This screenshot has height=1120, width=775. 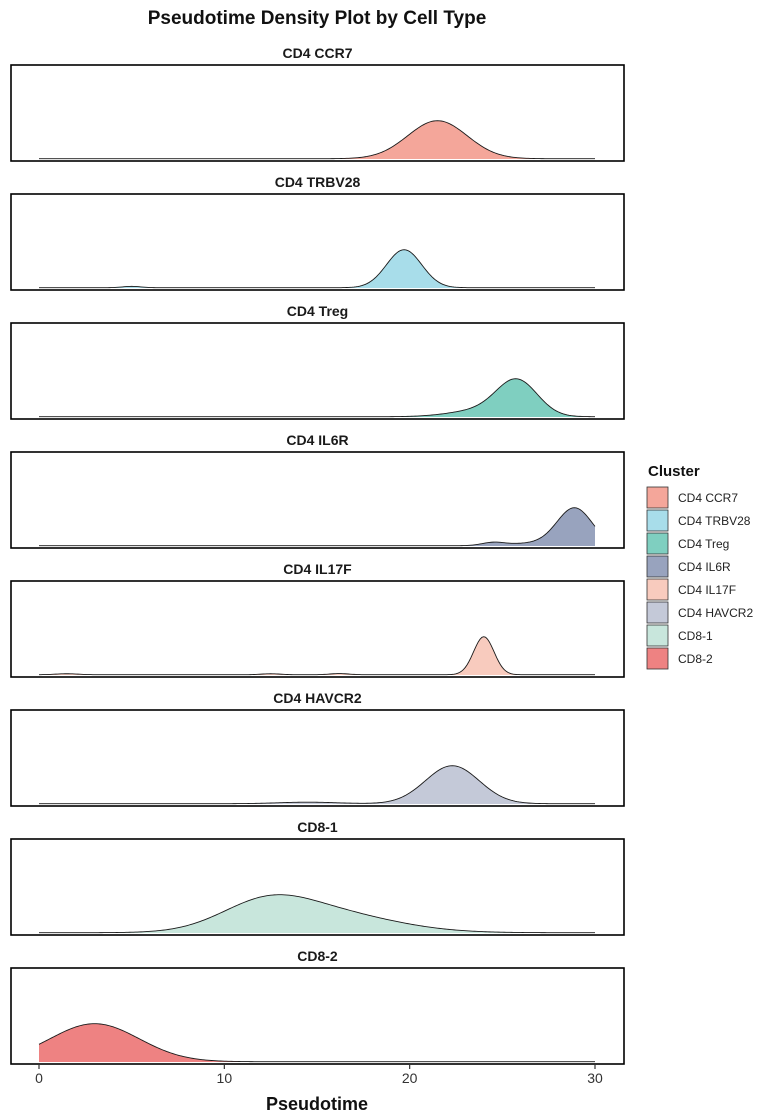 I want to click on panel-cd4-havcr2: CD4 HAVCR2, so click(x=317, y=748).